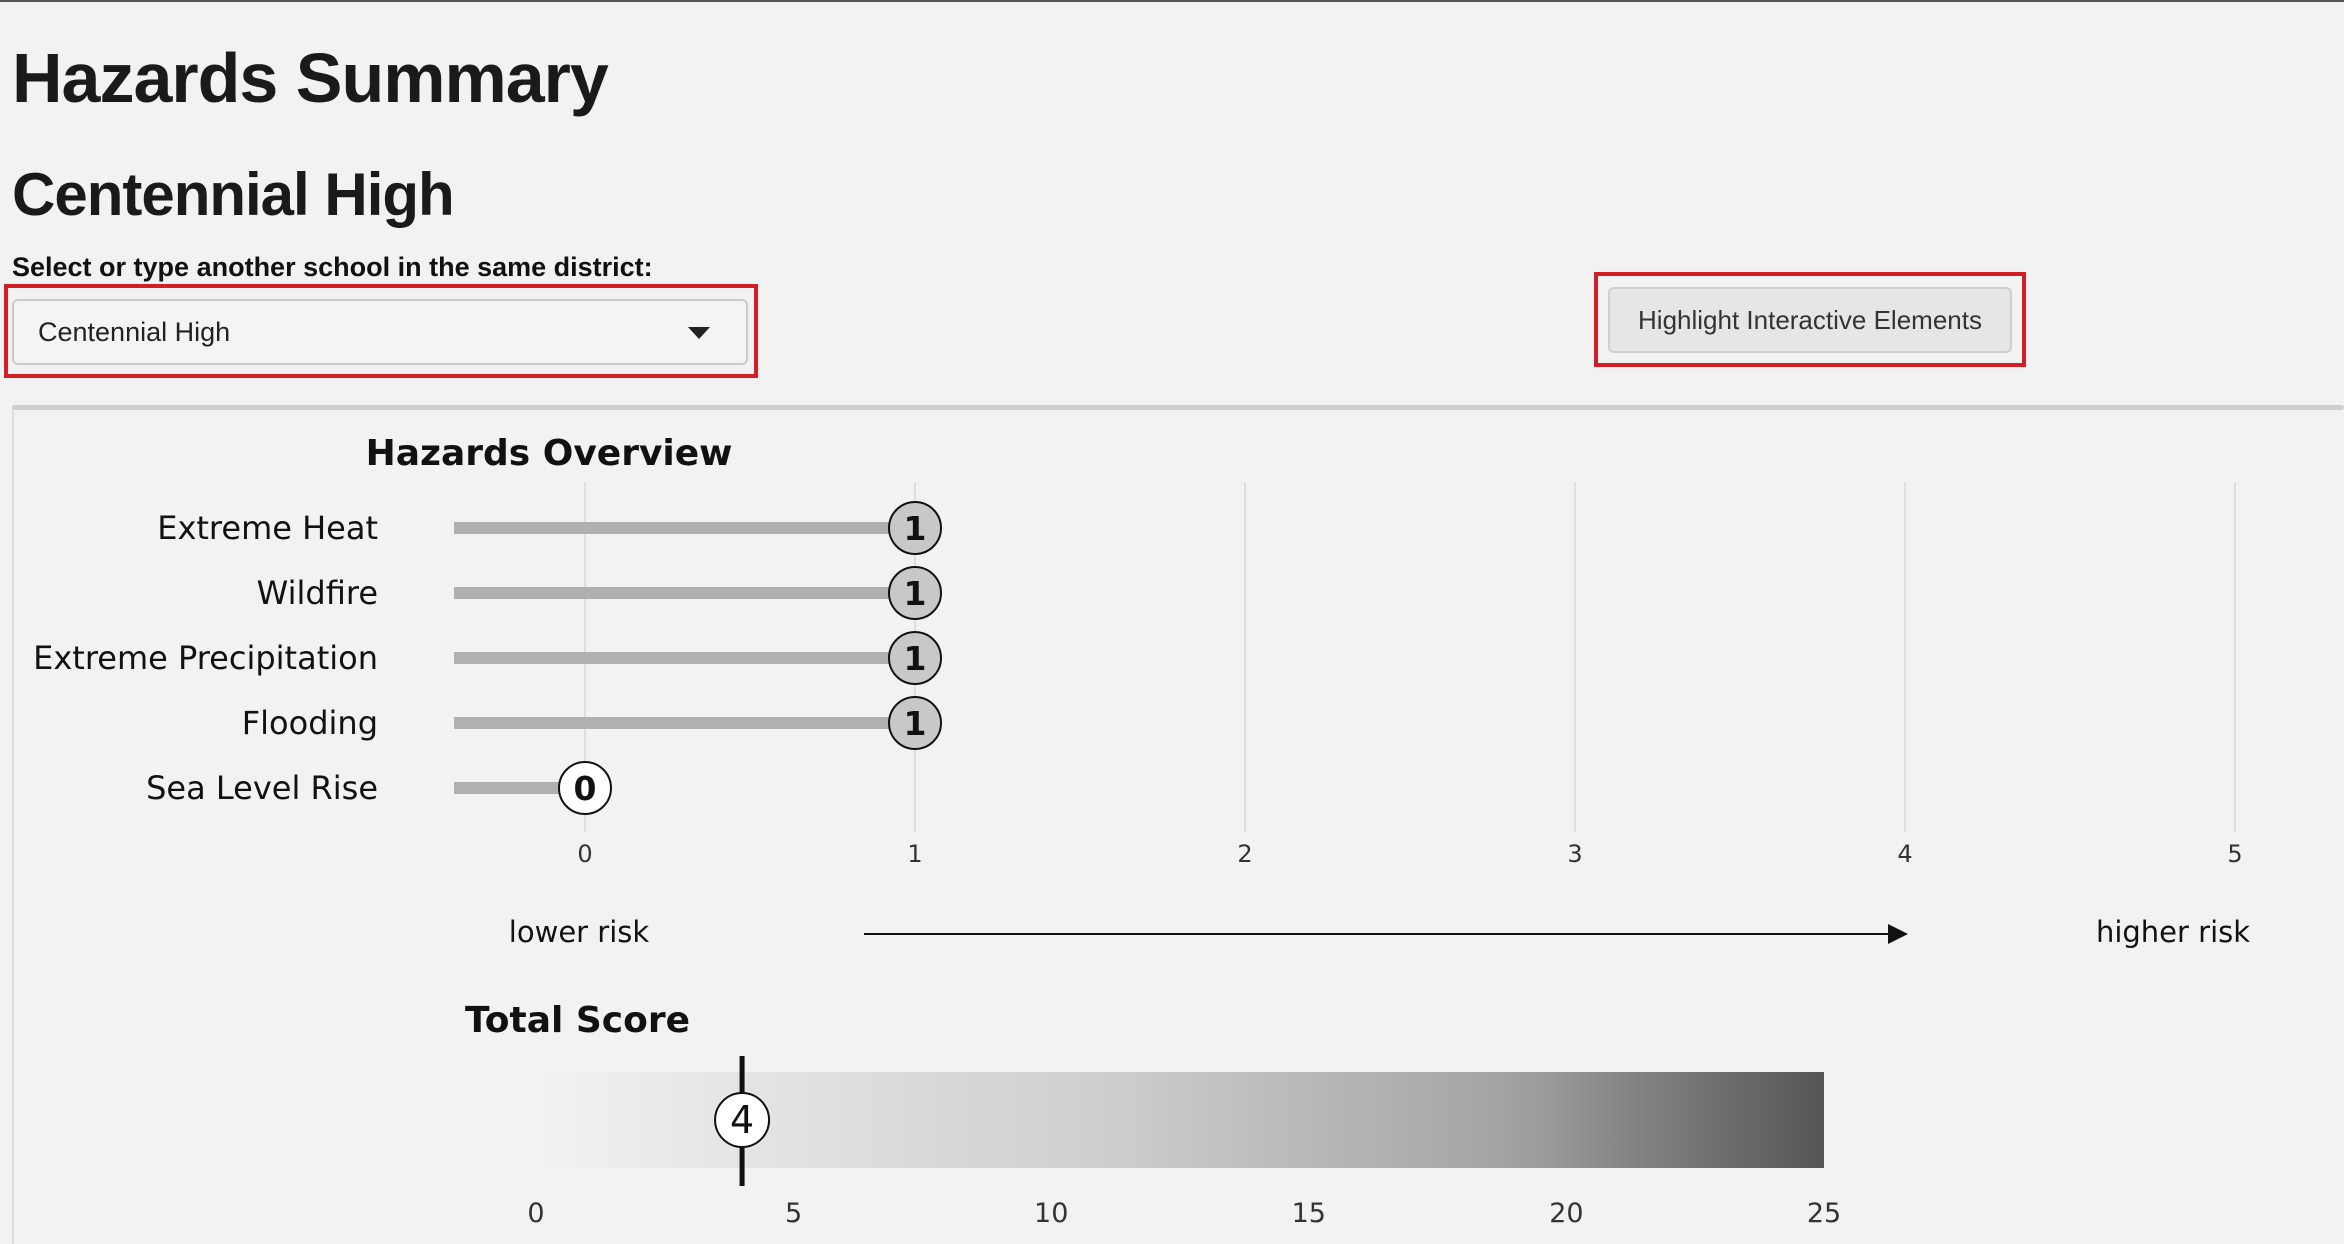 Image resolution: width=2344 pixels, height=1244 pixels. What do you see at coordinates (1244, 854) in the screenshot?
I see `x-tick-label: 2` at bounding box center [1244, 854].